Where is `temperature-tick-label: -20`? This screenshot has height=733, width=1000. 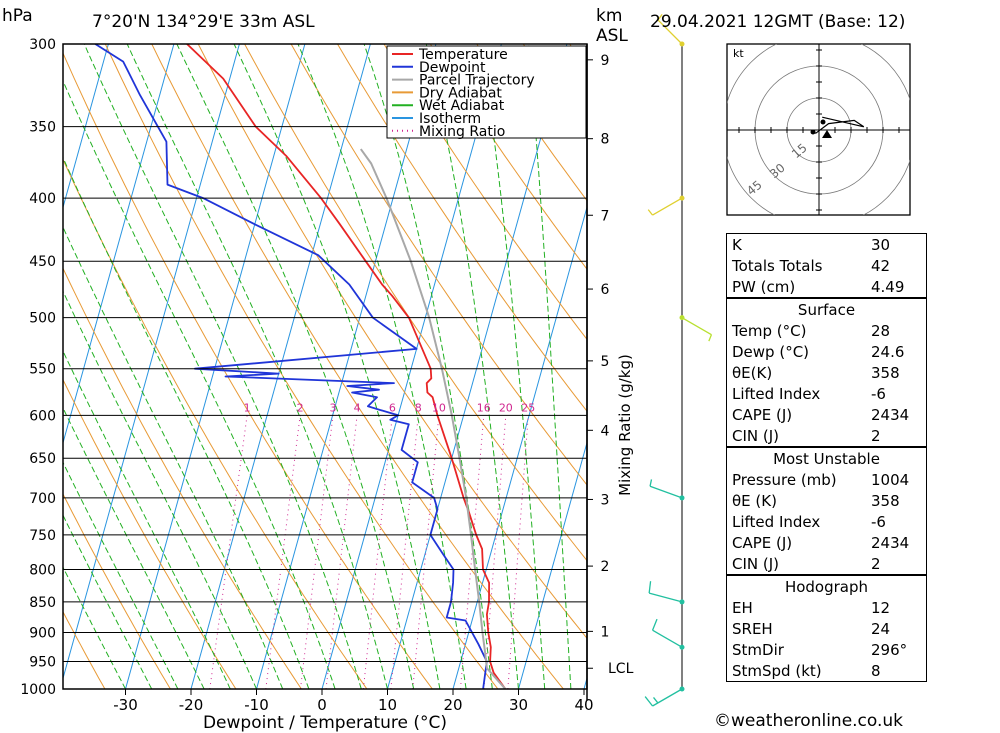 temperature-tick-label: -20 is located at coordinates (191, 705).